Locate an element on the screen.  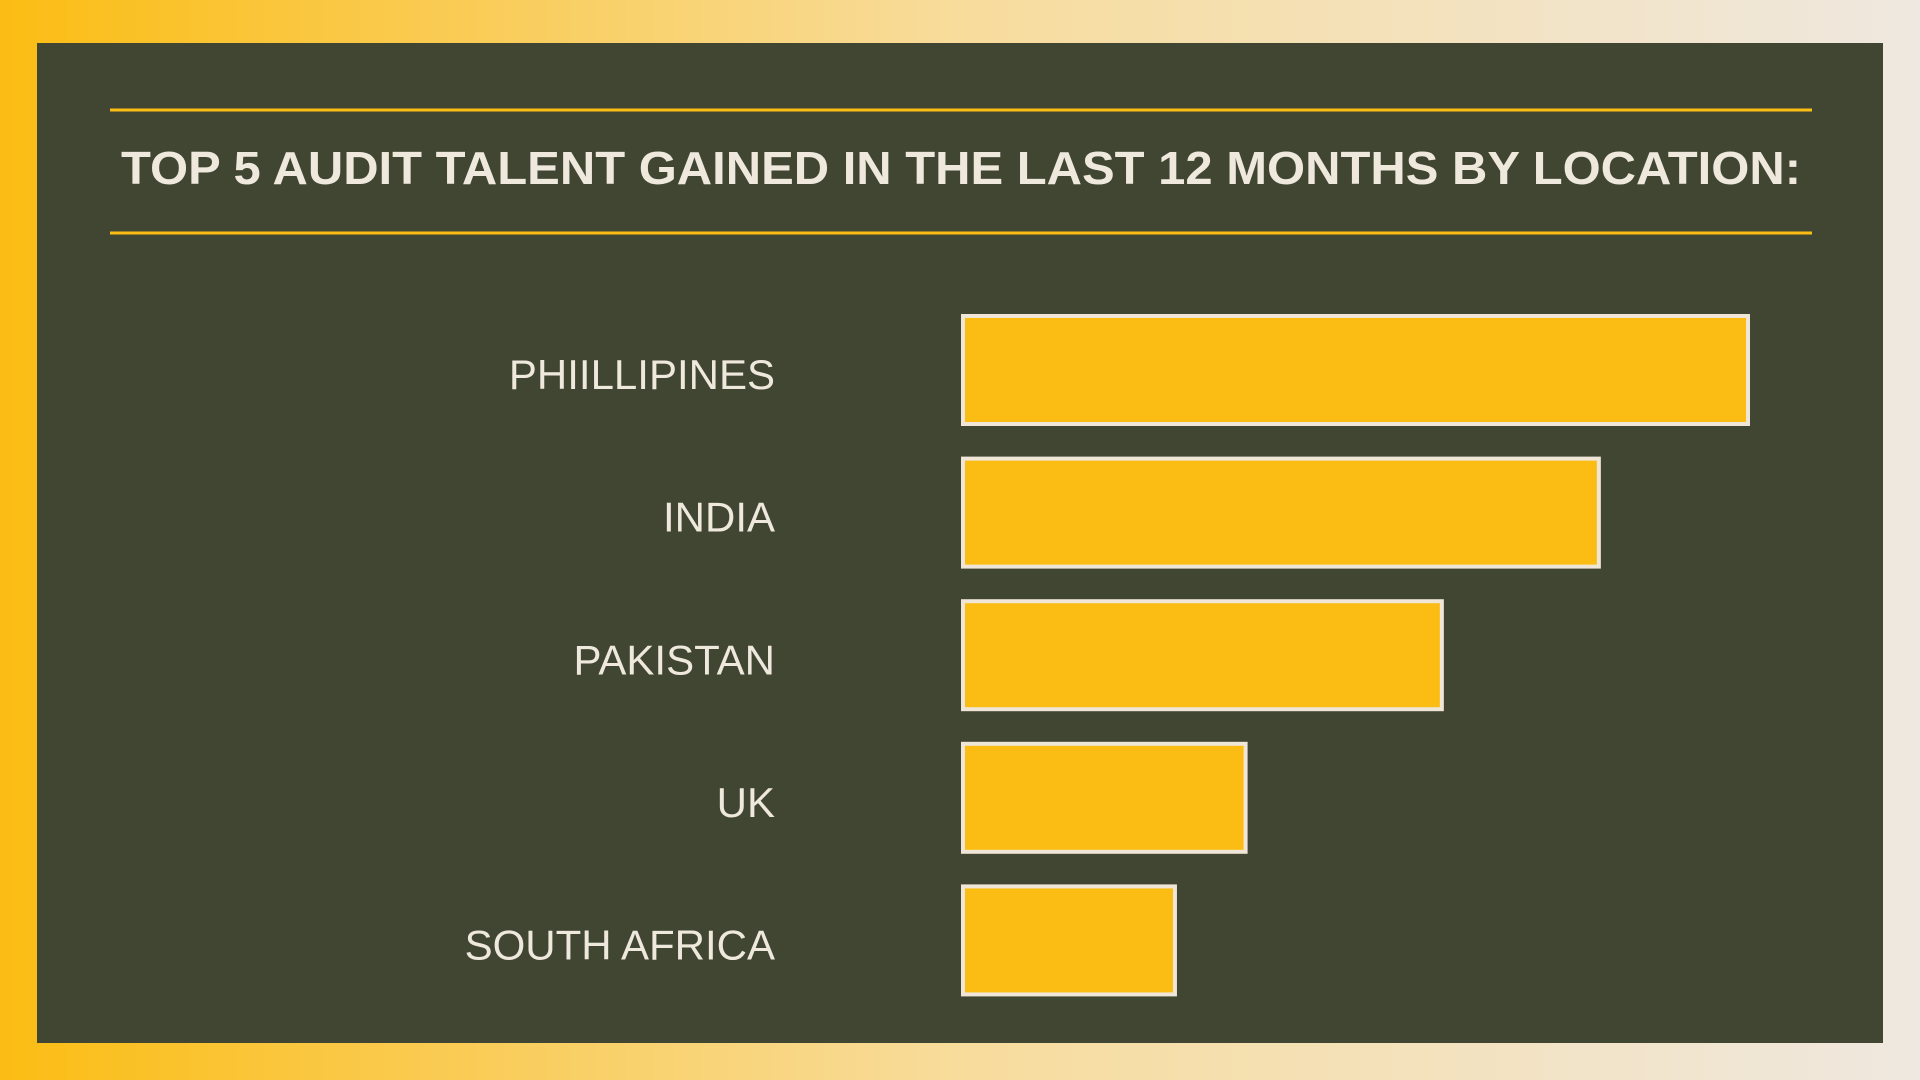
category-label: SOUTH AFRICA is located at coordinates (620, 944).